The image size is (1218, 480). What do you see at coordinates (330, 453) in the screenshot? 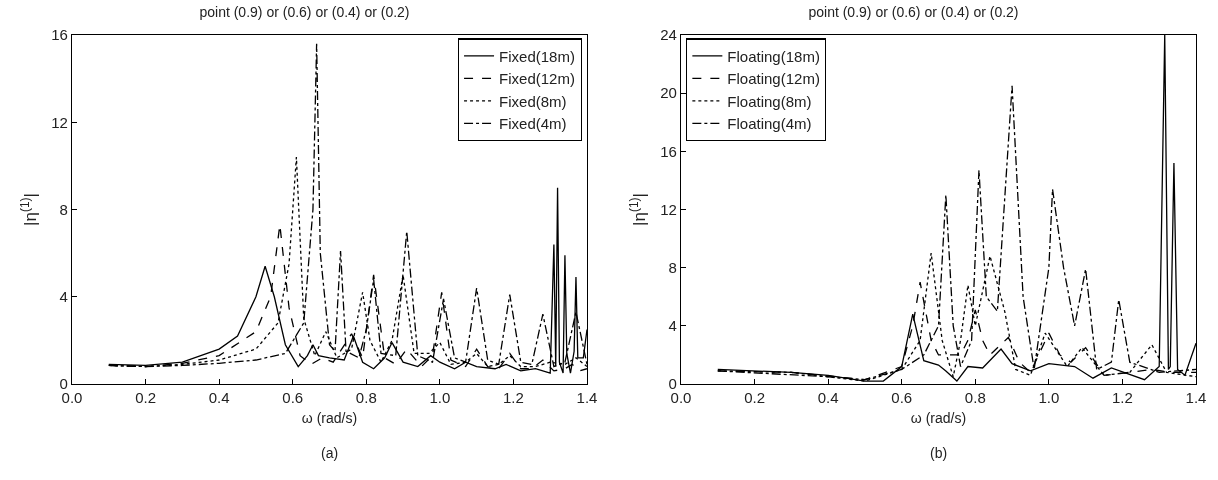
I see `text: (a)` at bounding box center [330, 453].